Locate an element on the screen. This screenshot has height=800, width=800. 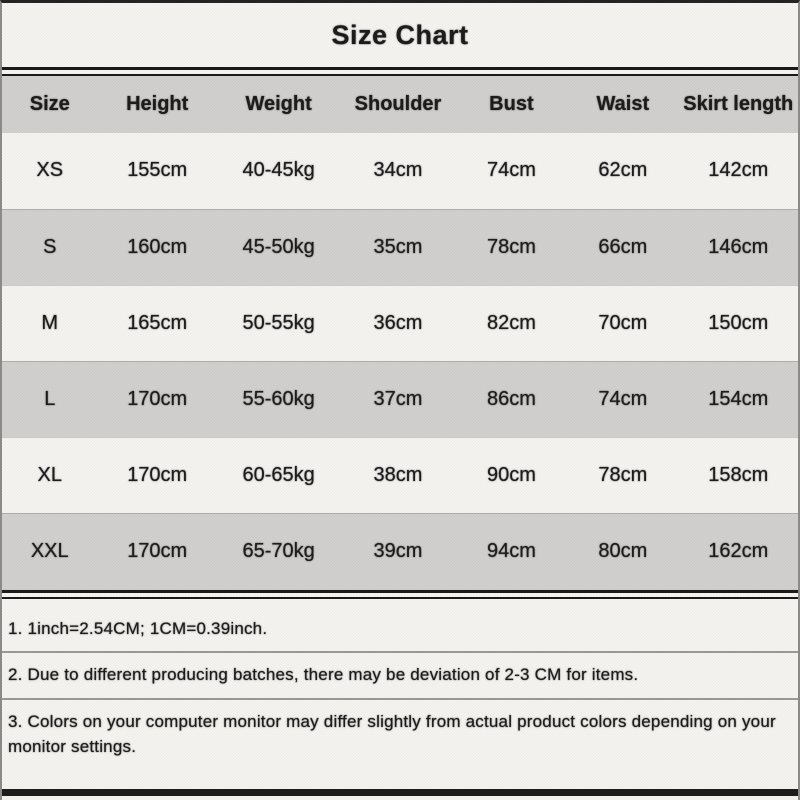
table-cell: XS is located at coordinates (50, 170).